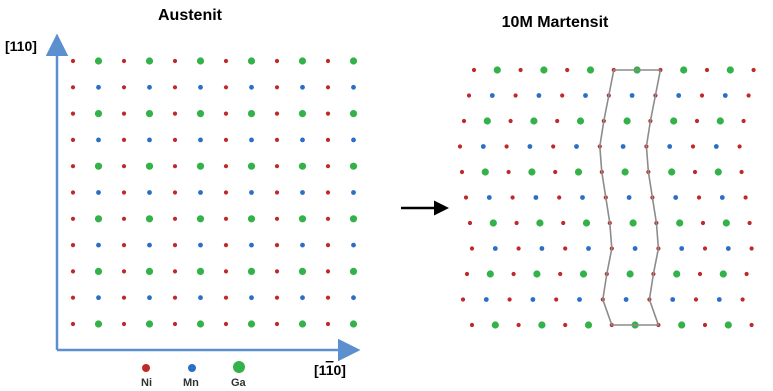  Describe the element at coordinates (21, 46) in the screenshot. I see `y-axis-label: [110]` at that location.